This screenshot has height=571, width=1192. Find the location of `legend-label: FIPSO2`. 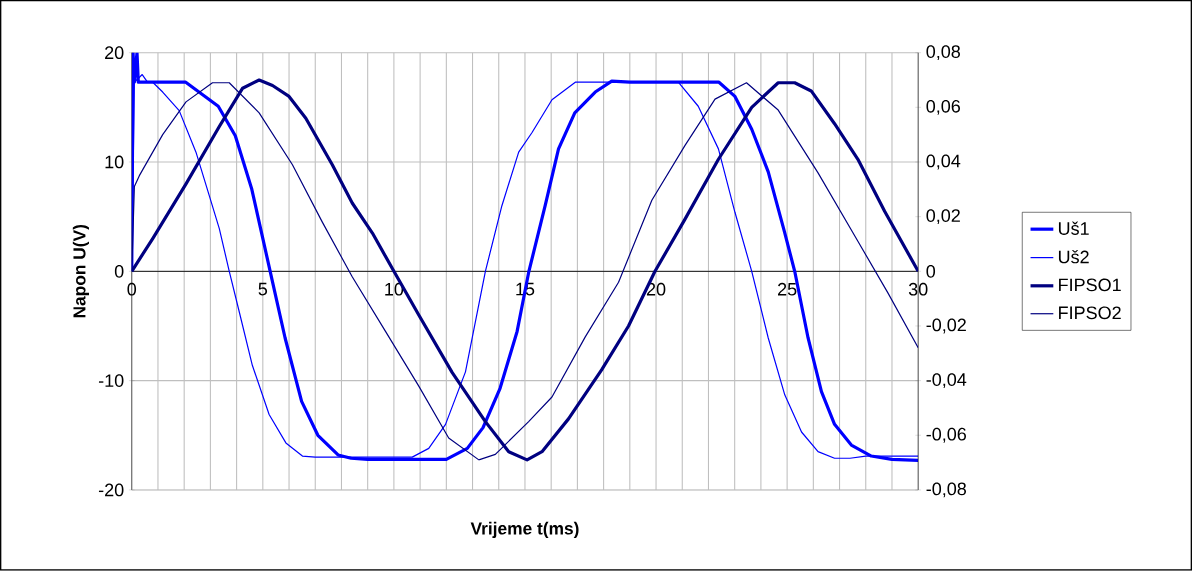

legend-label: FIPSO2 is located at coordinates (1090, 313).